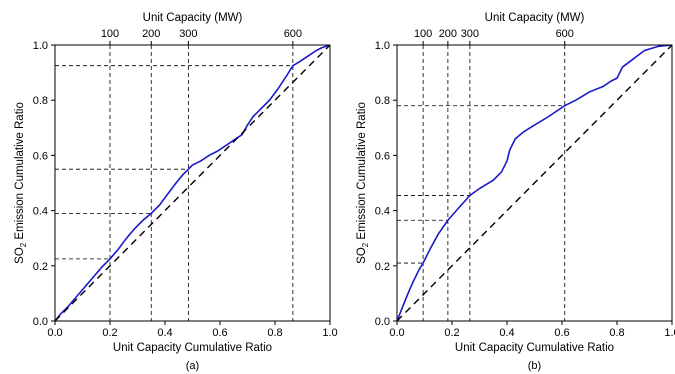 This screenshot has width=675, height=374. Describe the element at coordinates (534, 366) in the screenshot. I see `panel-label: (b)` at that location.